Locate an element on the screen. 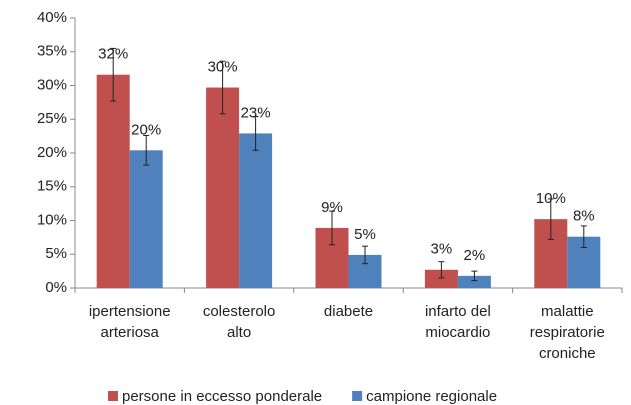 The image size is (631, 405). y-tick-label: 10% is located at coordinates (52, 219).